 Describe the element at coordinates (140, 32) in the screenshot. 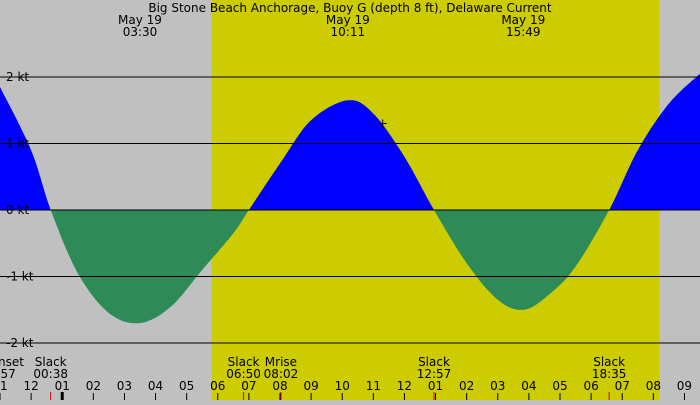

I see `top-time-label: 03:30` at that location.